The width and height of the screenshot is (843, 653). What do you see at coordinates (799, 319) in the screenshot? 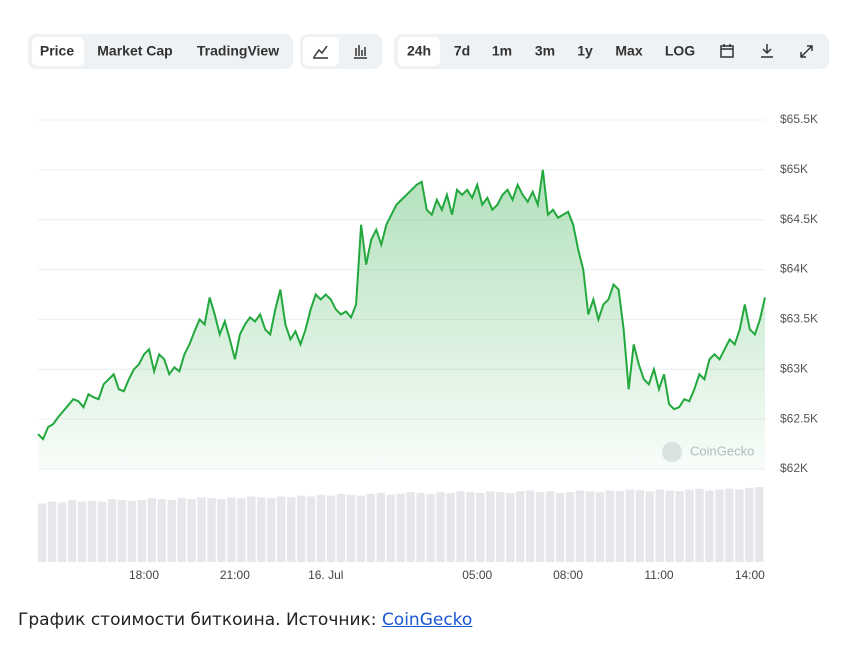
I see `y-tick-label: $63.5K` at bounding box center [799, 319].